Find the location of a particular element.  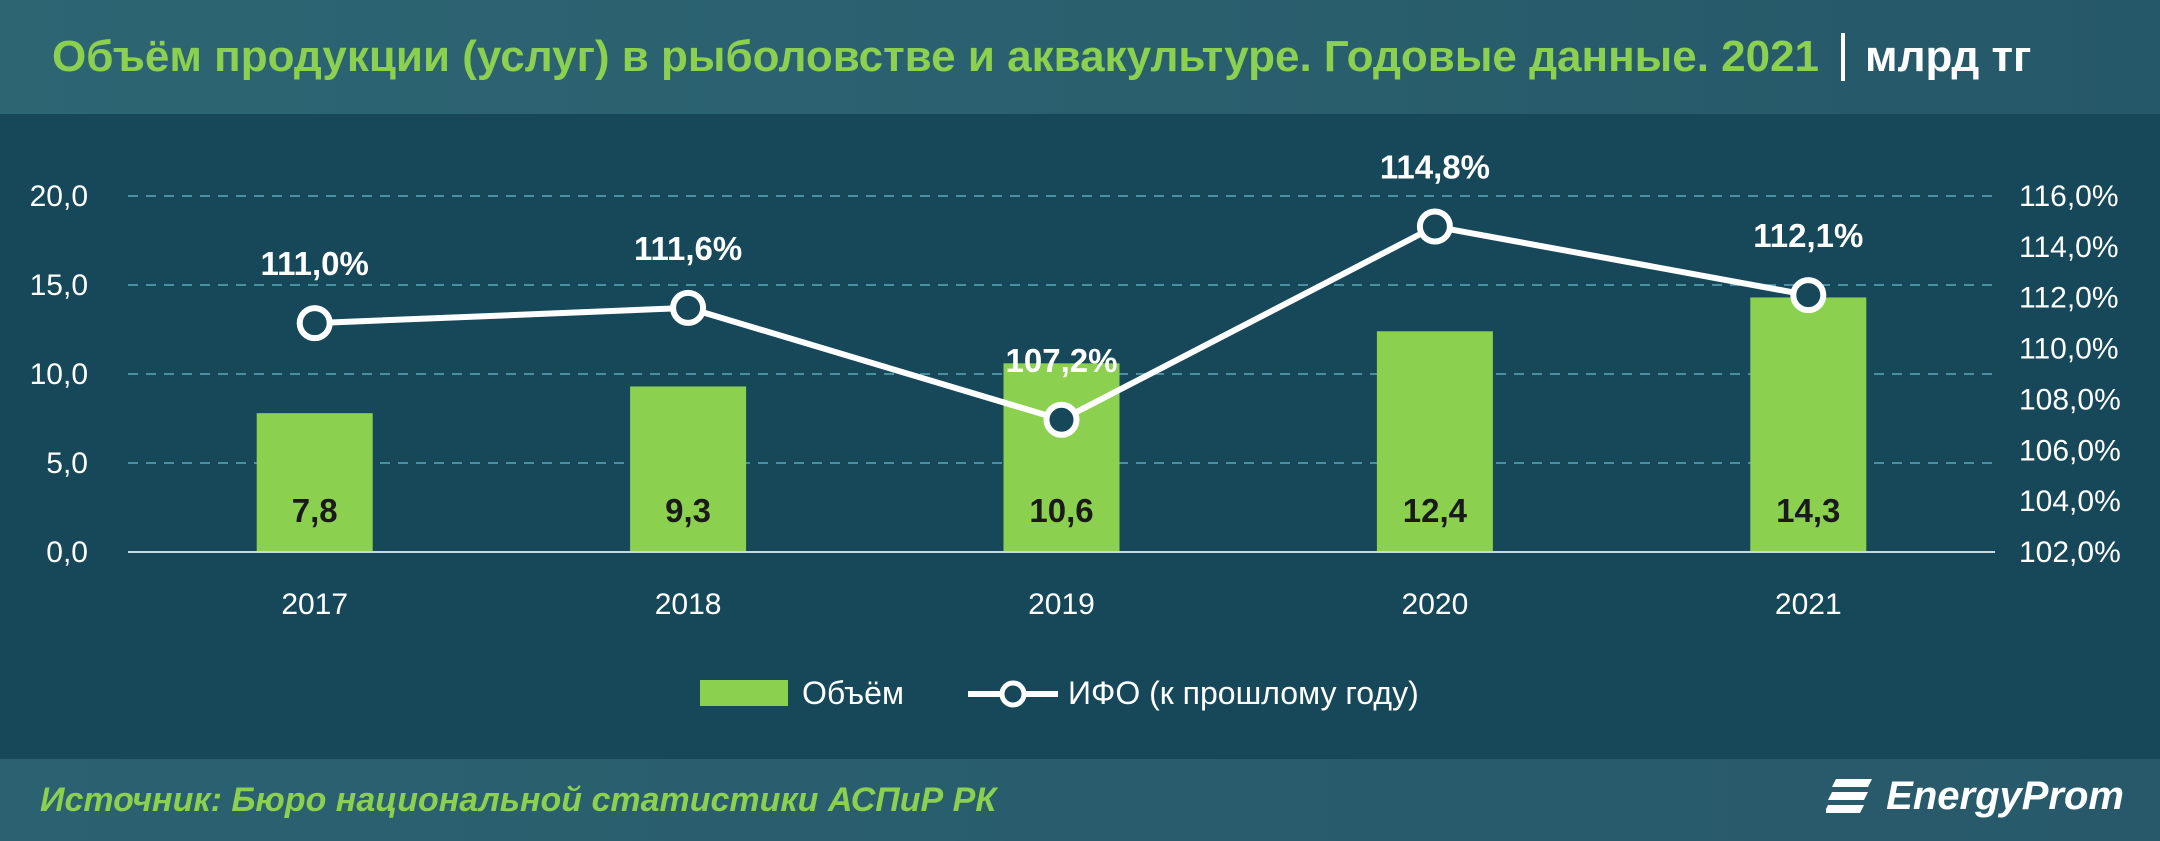

legend-label-line: ИФО (к прошлому году) is located at coordinates (1243, 693).